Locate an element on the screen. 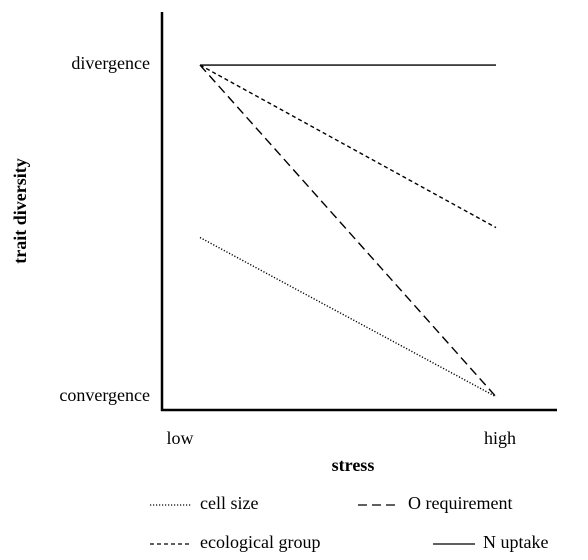 This screenshot has width=588, height=560. legend-label: N uptake is located at coordinates (515, 542).